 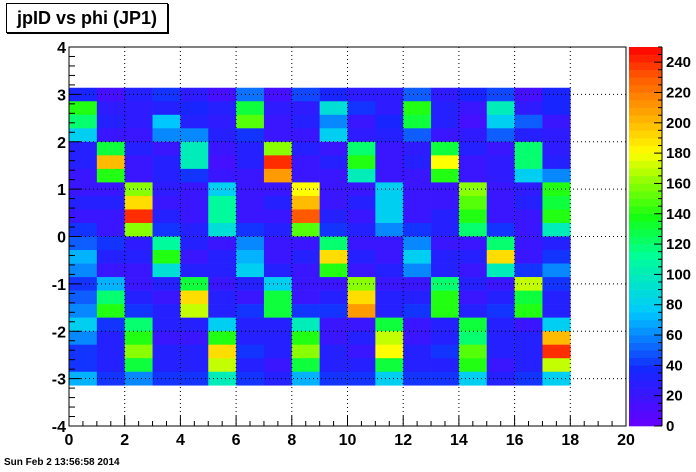 I want to click on x-axis: 0 2 4 6 8 10 12 14 16 18 20, so click(x=350, y=432).